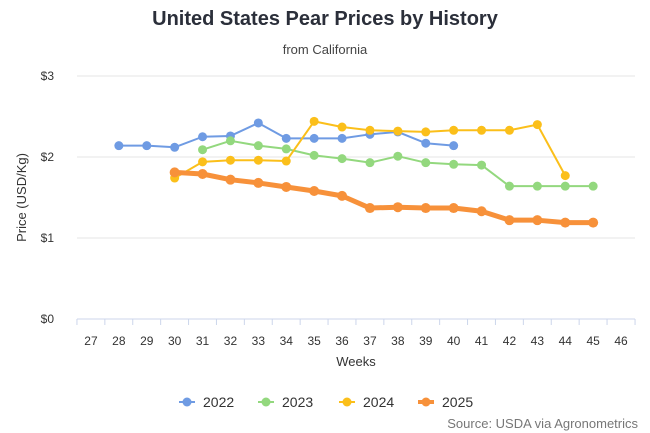  What do you see at coordinates (482, 341) in the screenshot?
I see `x-tick-label: 41` at bounding box center [482, 341].